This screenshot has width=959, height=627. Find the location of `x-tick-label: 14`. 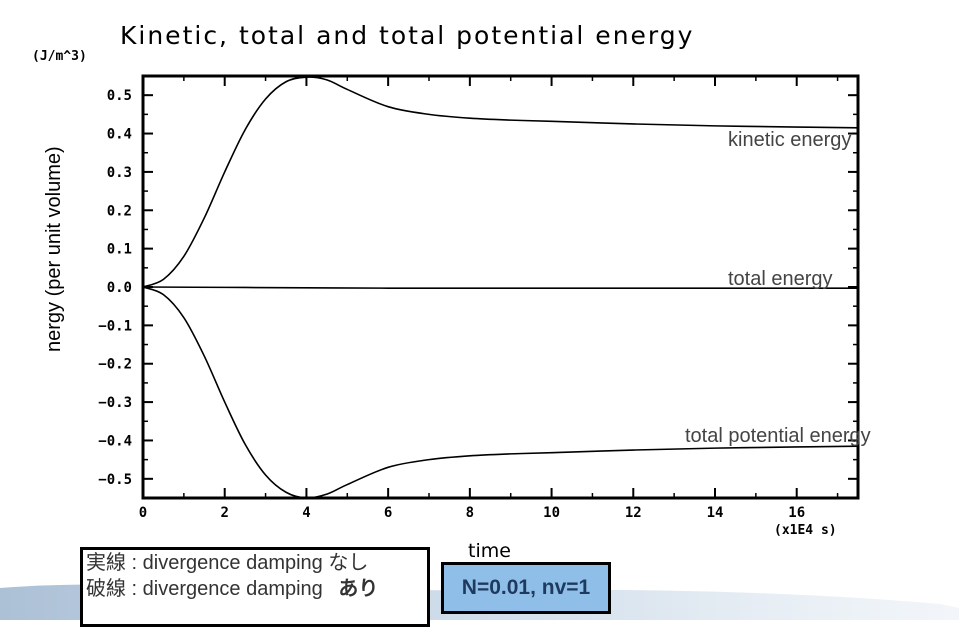

x-tick-label: 14 is located at coordinates (715, 513).